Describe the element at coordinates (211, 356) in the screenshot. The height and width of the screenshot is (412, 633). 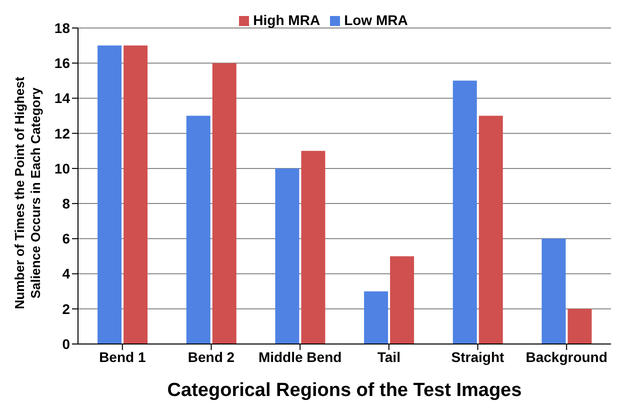
I see `x-tick-label: Bend 2` at that location.